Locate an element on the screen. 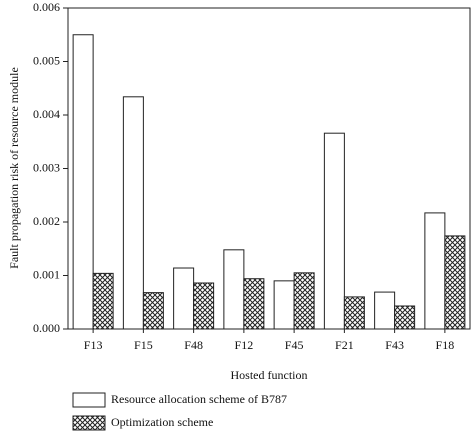  x-tick-label: F48 is located at coordinates (193, 345).